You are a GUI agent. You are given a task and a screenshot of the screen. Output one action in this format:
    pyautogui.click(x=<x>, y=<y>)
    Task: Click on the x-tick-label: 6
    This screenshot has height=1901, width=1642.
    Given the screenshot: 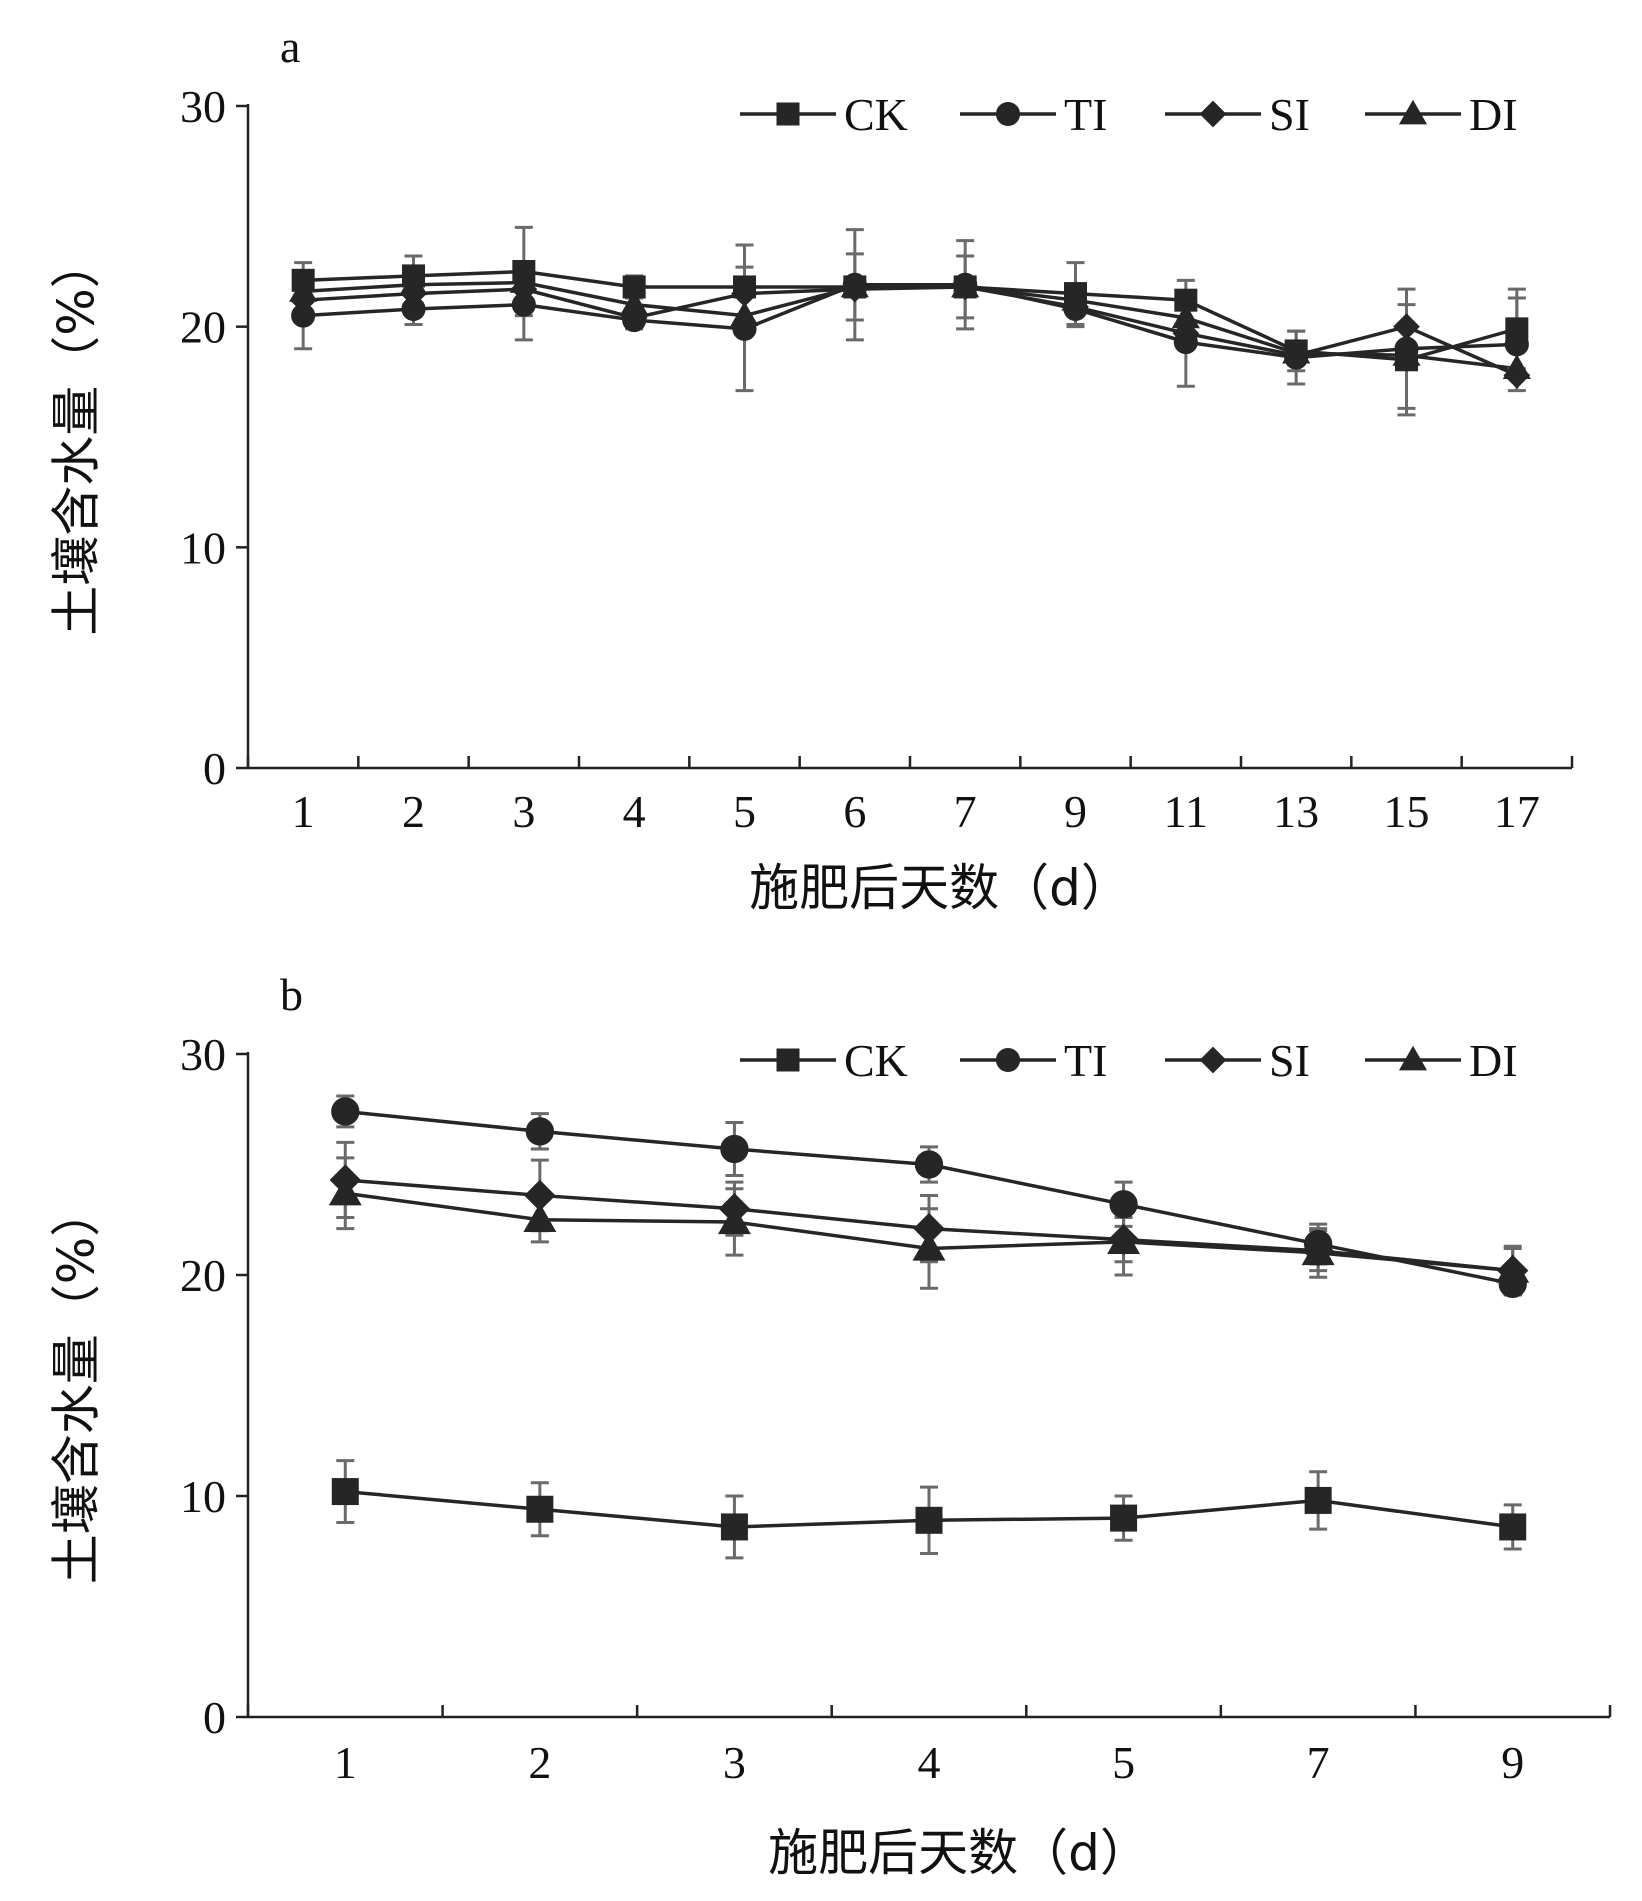 What is the action you would take?
    pyautogui.click(x=854, y=811)
    